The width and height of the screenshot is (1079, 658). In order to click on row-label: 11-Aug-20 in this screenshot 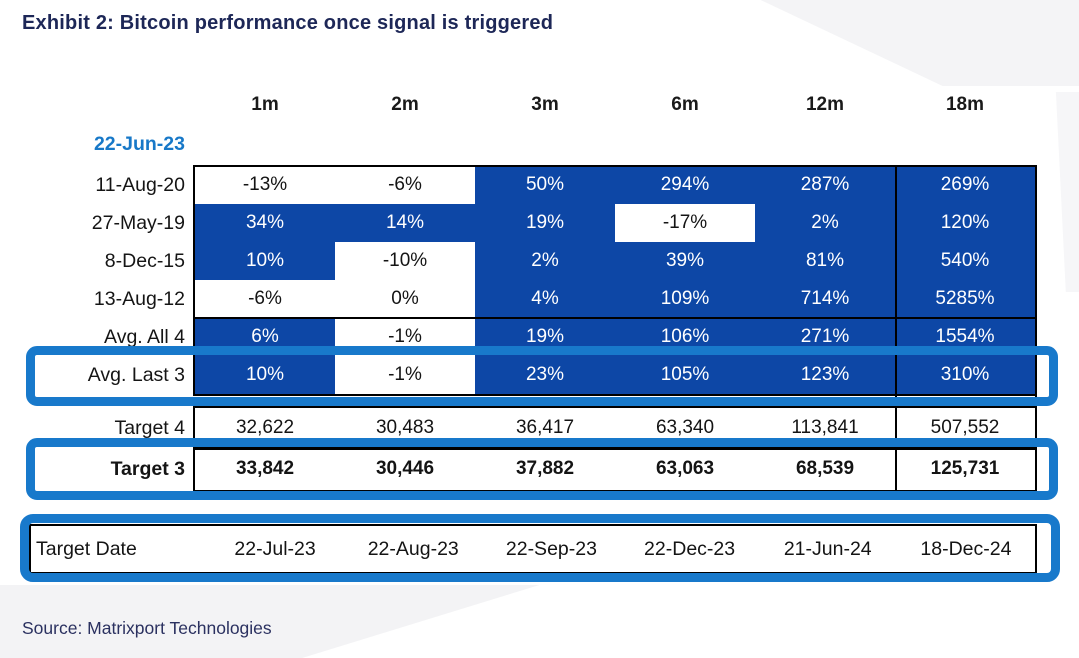, I will do `click(140, 184)`.